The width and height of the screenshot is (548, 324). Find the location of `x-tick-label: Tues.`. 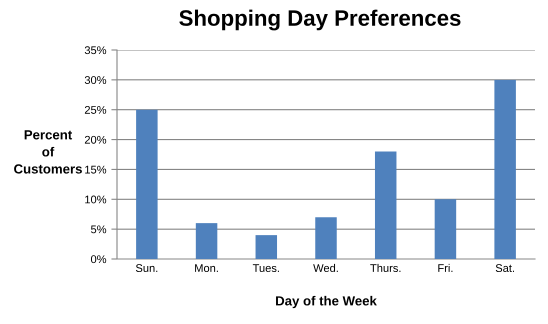

x-tick-label: Tues. is located at coordinates (265, 268).